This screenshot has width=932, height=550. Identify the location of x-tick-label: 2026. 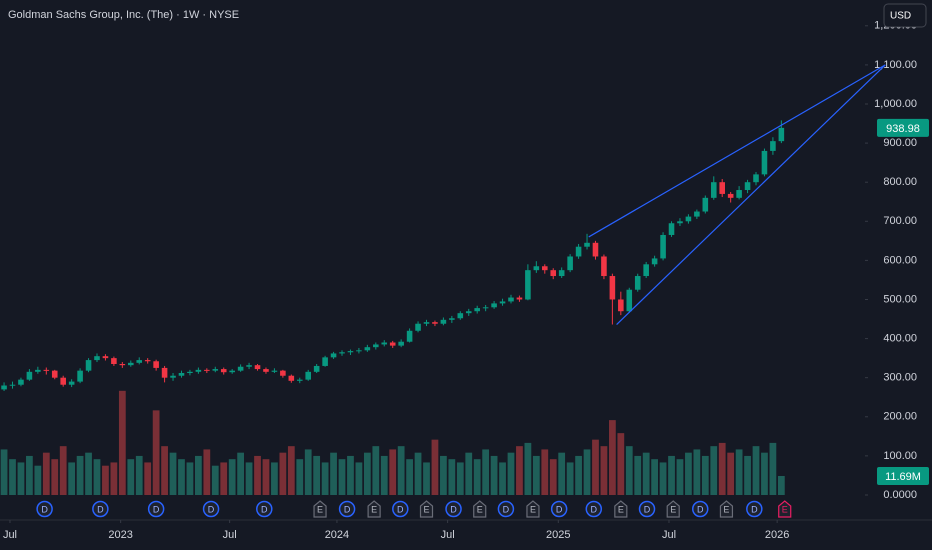
(777, 535).